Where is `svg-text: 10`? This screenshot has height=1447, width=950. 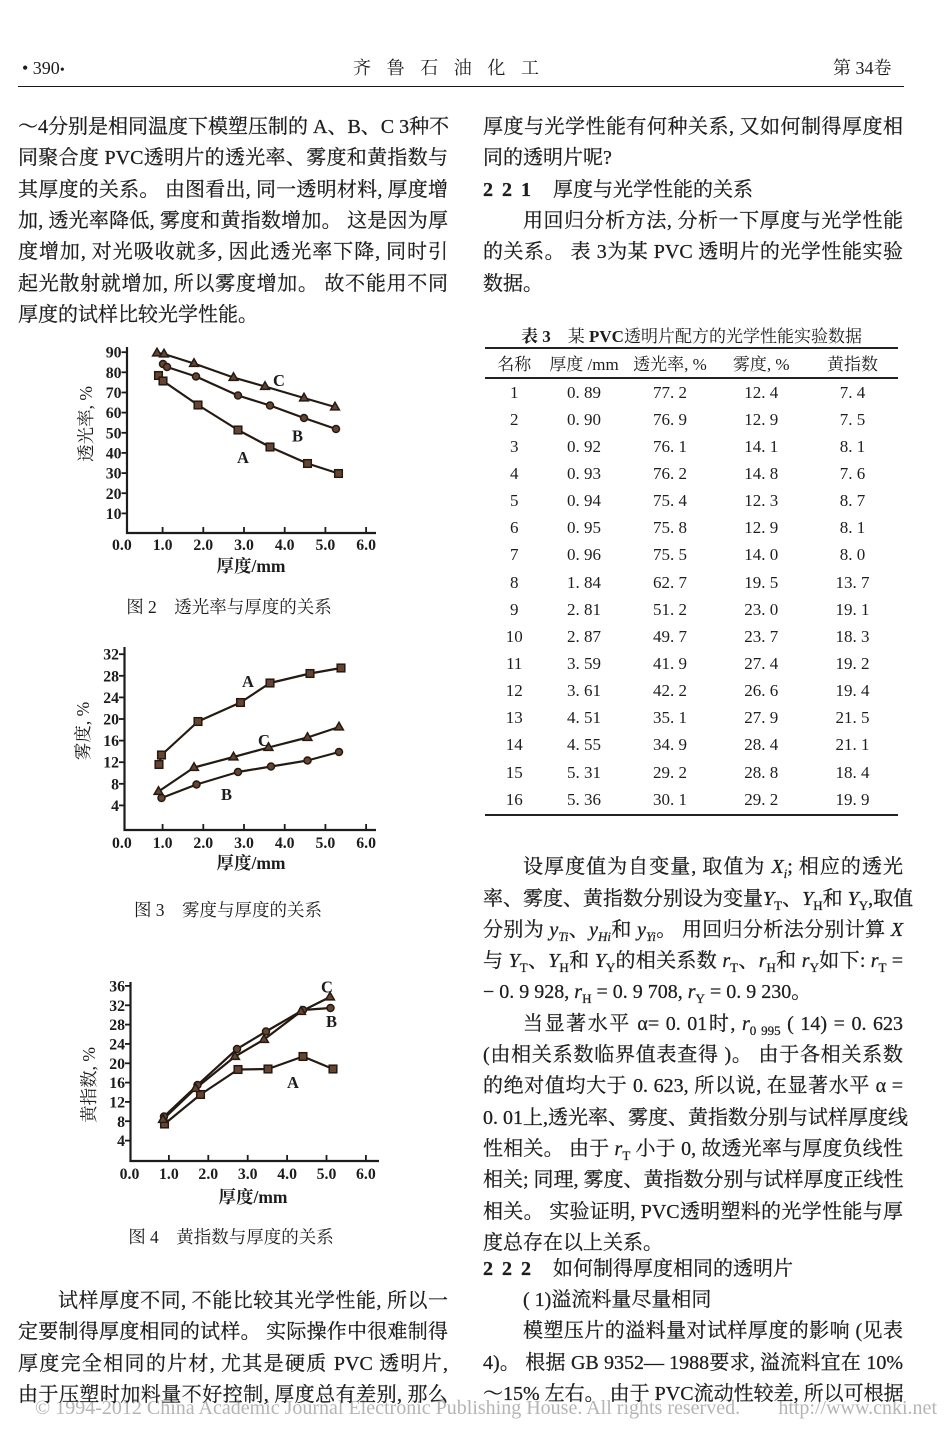
svg-text: 10 is located at coordinates (114, 514).